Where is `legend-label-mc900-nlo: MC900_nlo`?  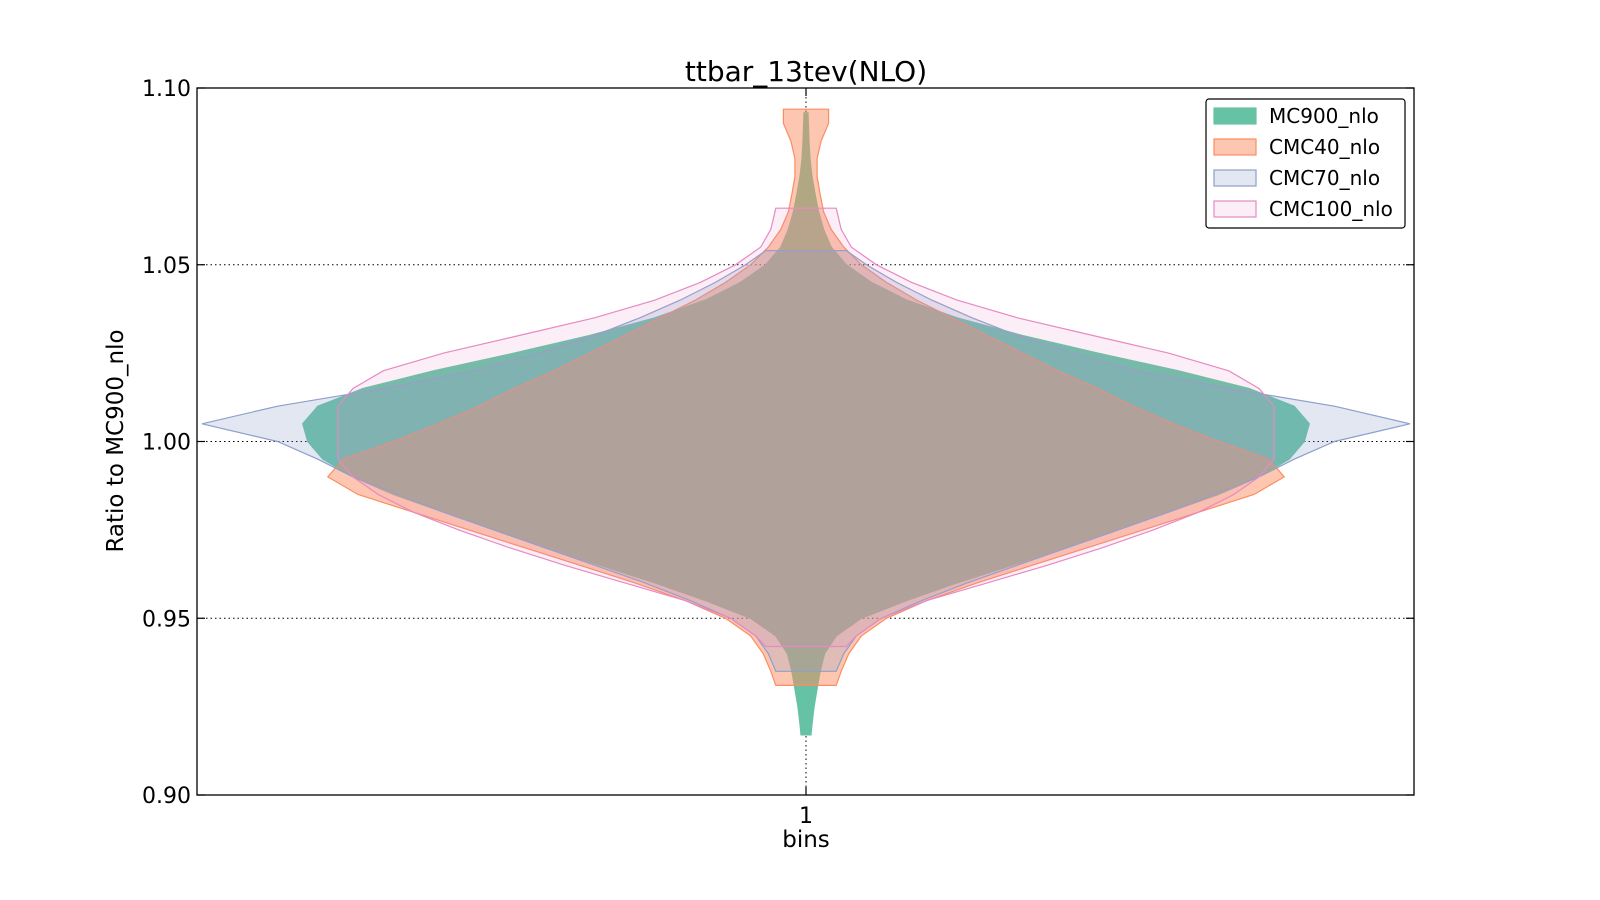
legend-label-mc900-nlo: MC900_nlo is located at coordinates (1324, 116).